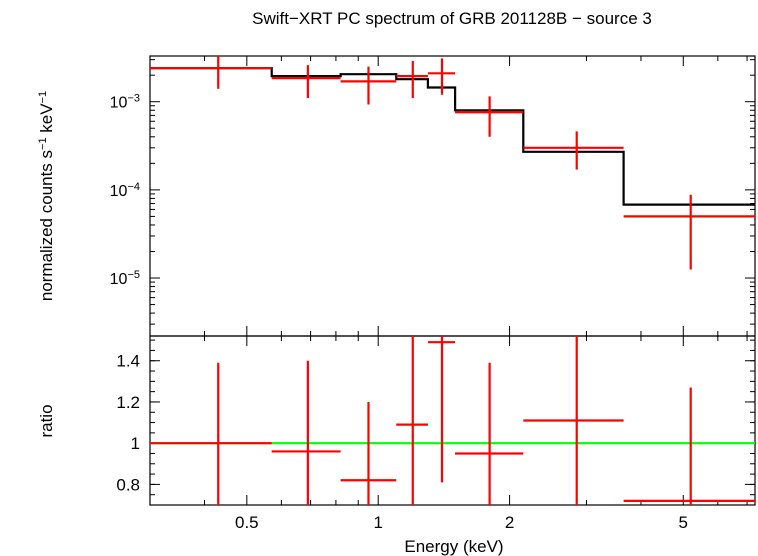 This screenshot has height=556, width=758. What do you see at coordinates (377, 522) in the screenshot?
I see `x-tick-label: 1` at bounding box center [377, 522].